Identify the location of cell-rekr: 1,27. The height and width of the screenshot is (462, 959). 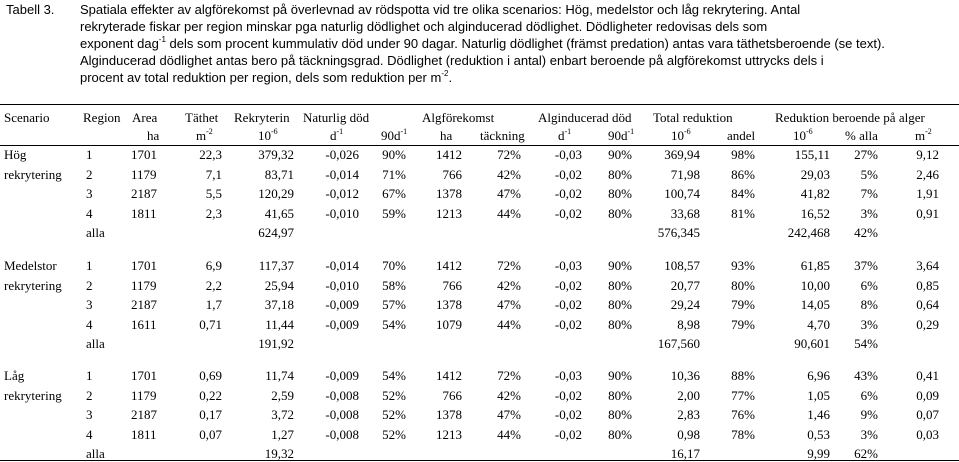
(282, 434).